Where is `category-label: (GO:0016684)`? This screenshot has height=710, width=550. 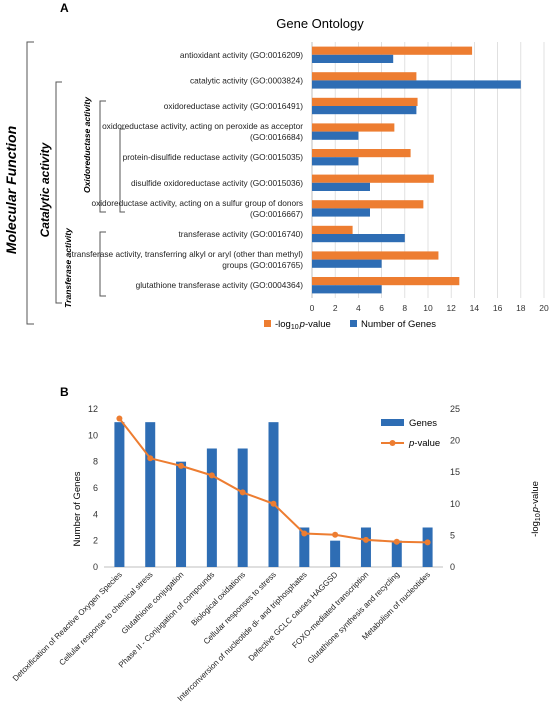 category-label: (GO:0016684) is located at coordinates (276, 137).